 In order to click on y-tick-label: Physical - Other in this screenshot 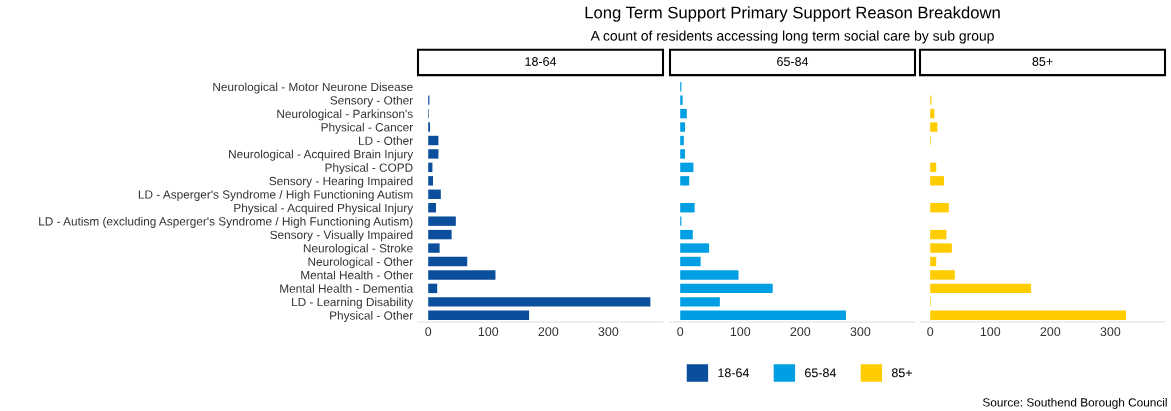, I will do `click(371, 317)`.